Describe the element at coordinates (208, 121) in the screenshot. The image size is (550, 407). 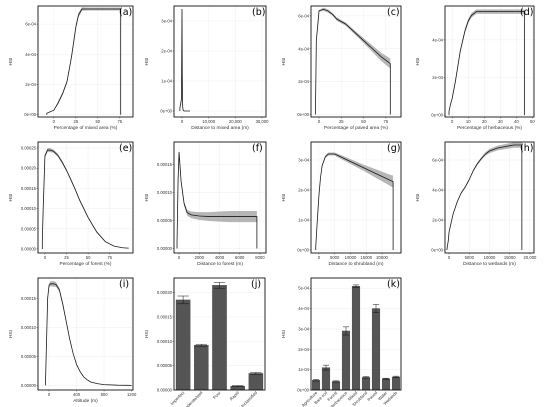
I see `x-tick-label: 10,000` at that location.